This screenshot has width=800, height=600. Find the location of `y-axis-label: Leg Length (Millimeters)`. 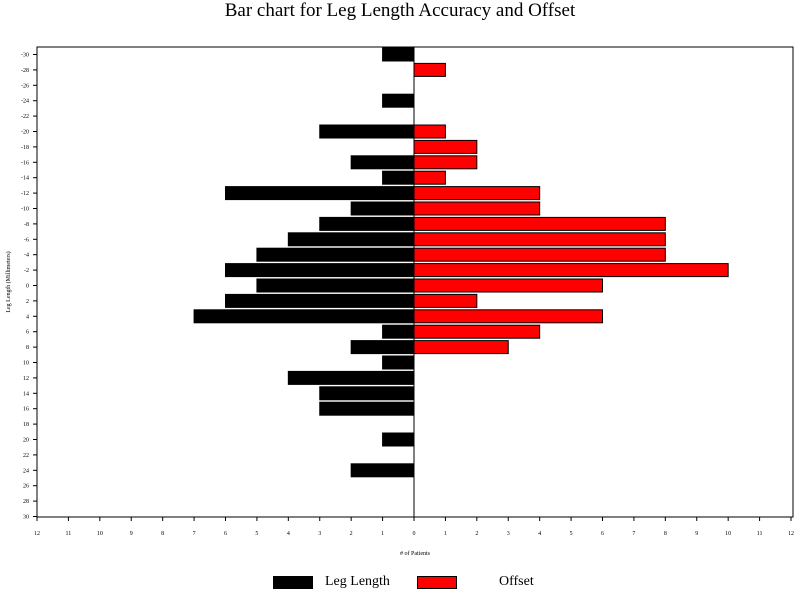

y-axis-label: Leg Length (Millimeters) is located at coordinates (8, 281).